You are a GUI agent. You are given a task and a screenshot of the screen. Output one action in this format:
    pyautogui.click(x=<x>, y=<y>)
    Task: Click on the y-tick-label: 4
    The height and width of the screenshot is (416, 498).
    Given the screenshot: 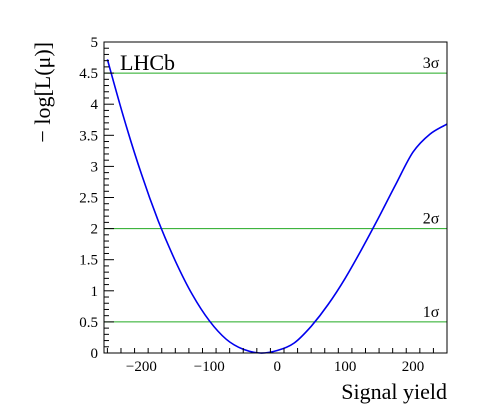 What is the action you would take?
    pyautogui.click(x=95, y=105)
    